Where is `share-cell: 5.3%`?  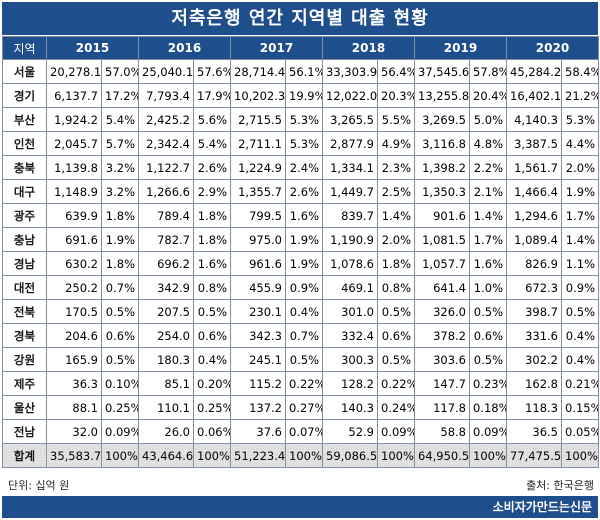
share-cell: 5.3% is located at coordinates (580, 119).